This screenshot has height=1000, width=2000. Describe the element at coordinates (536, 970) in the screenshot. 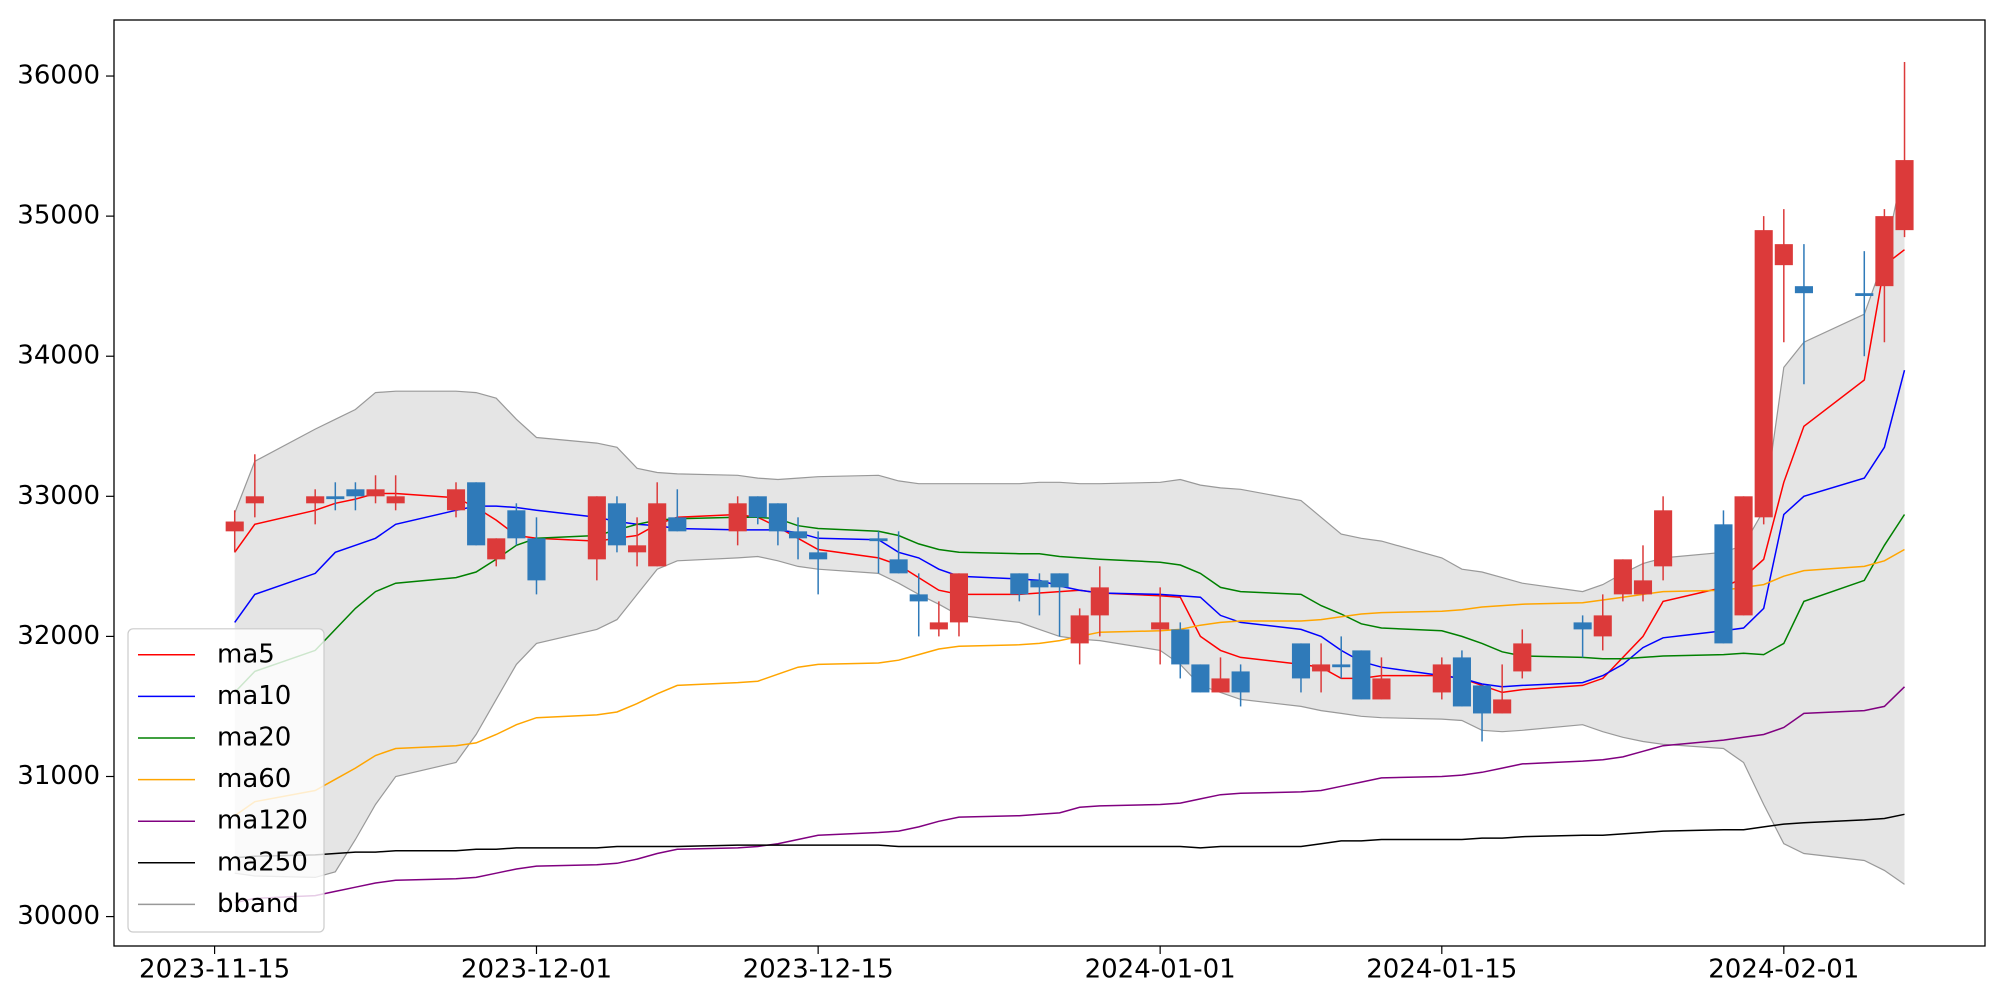

I see `x-tick-label: 2023-12-01` at that location.